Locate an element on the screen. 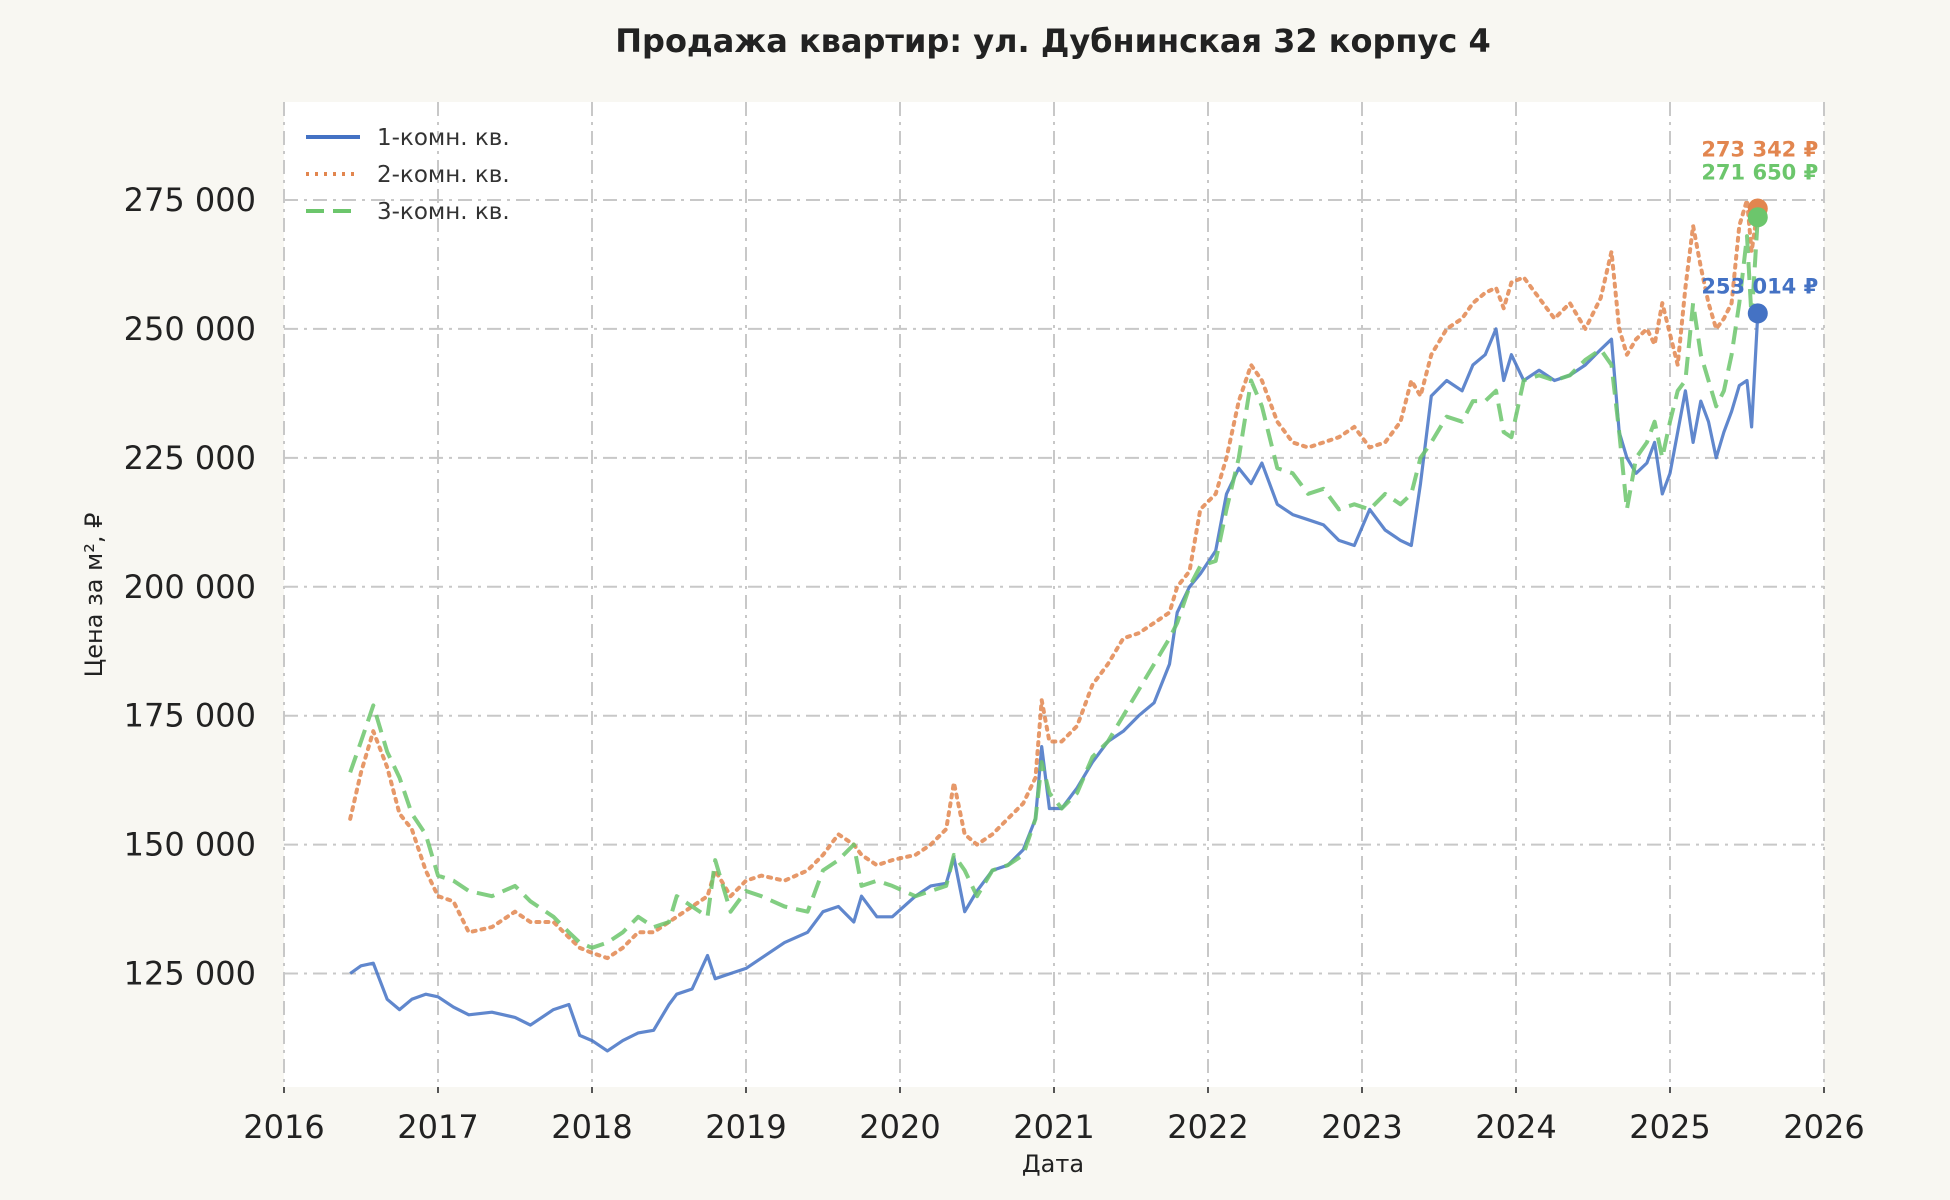  x-tick-label: 2017 is located at coordinates (437, 1127).